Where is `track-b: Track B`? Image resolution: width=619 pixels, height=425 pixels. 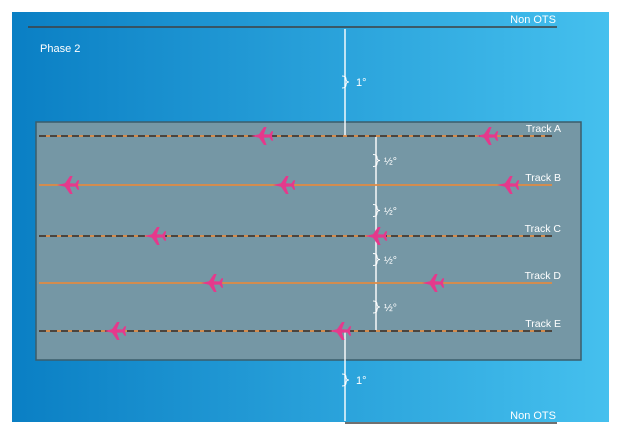
track-b: Track B is located at coordinates (300, 183).